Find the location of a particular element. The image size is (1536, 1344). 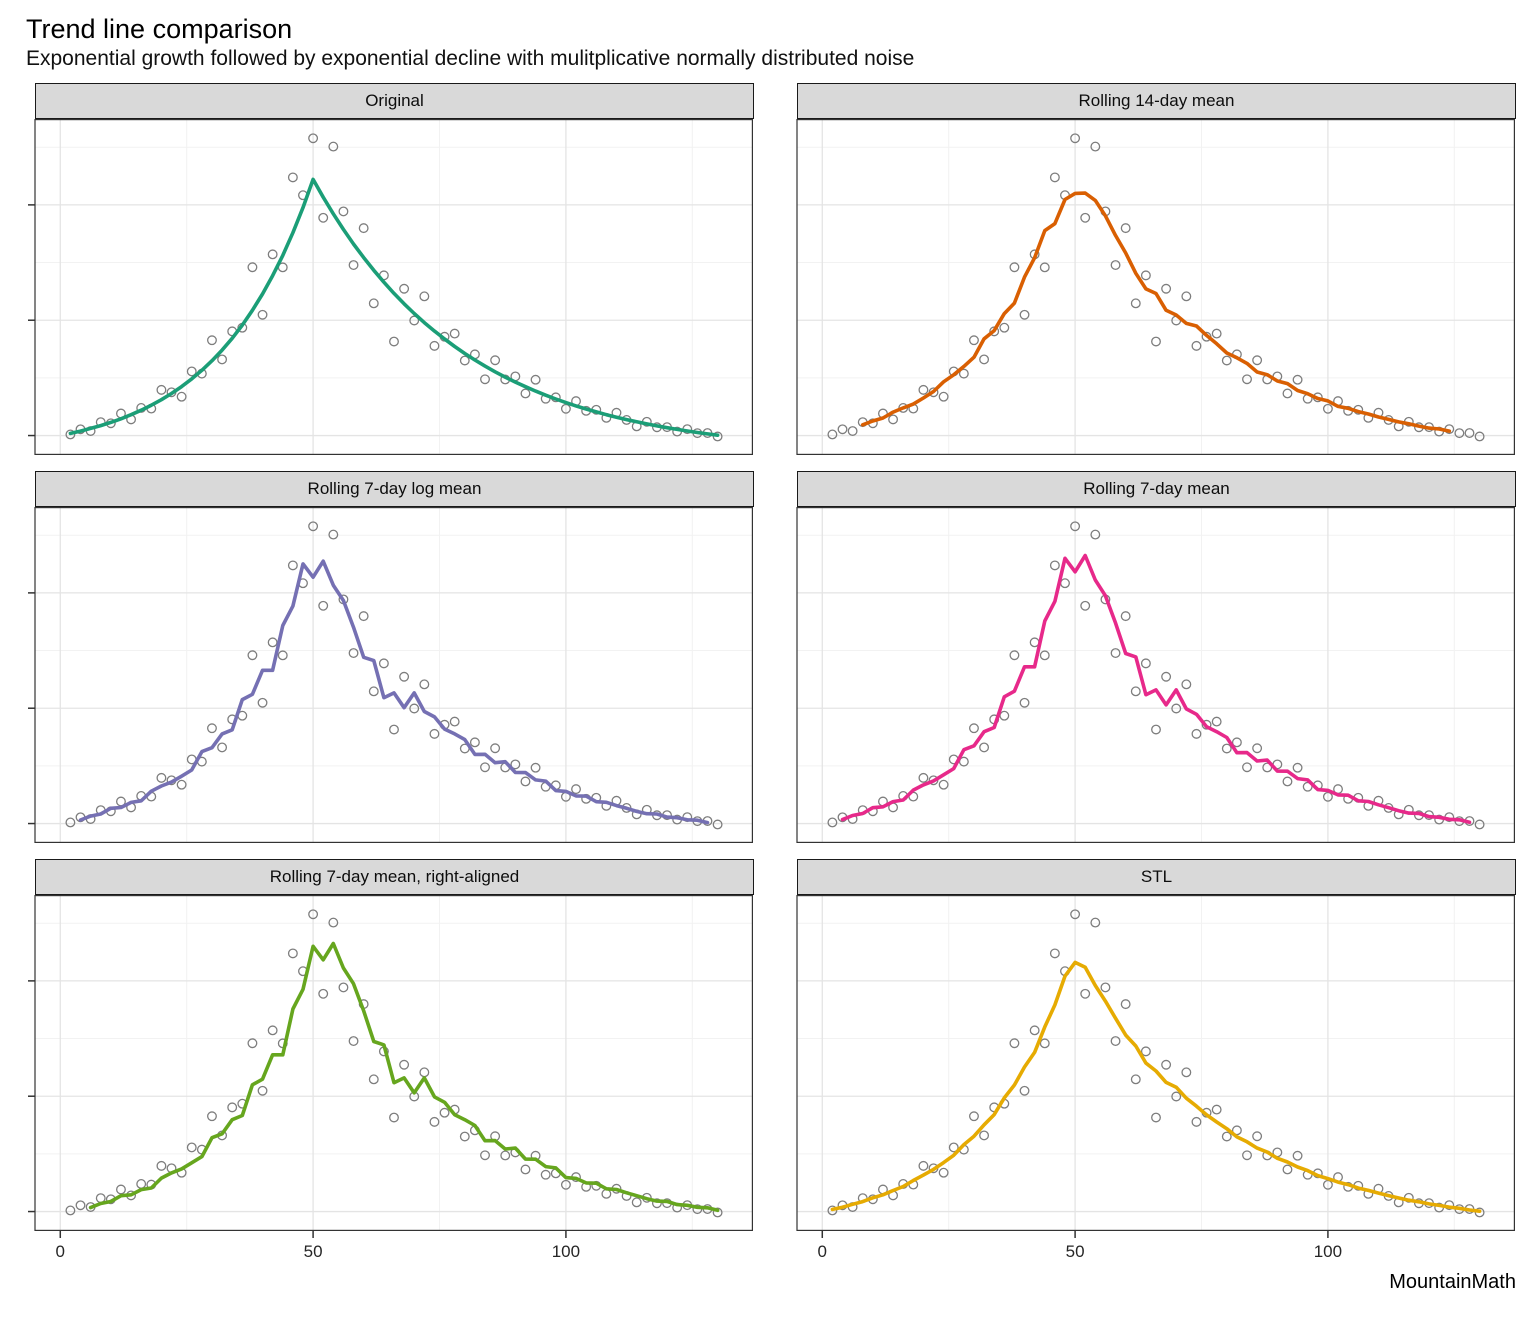

facet-stl: STL 0 50 100 is located at coordinates (1152, 1061).